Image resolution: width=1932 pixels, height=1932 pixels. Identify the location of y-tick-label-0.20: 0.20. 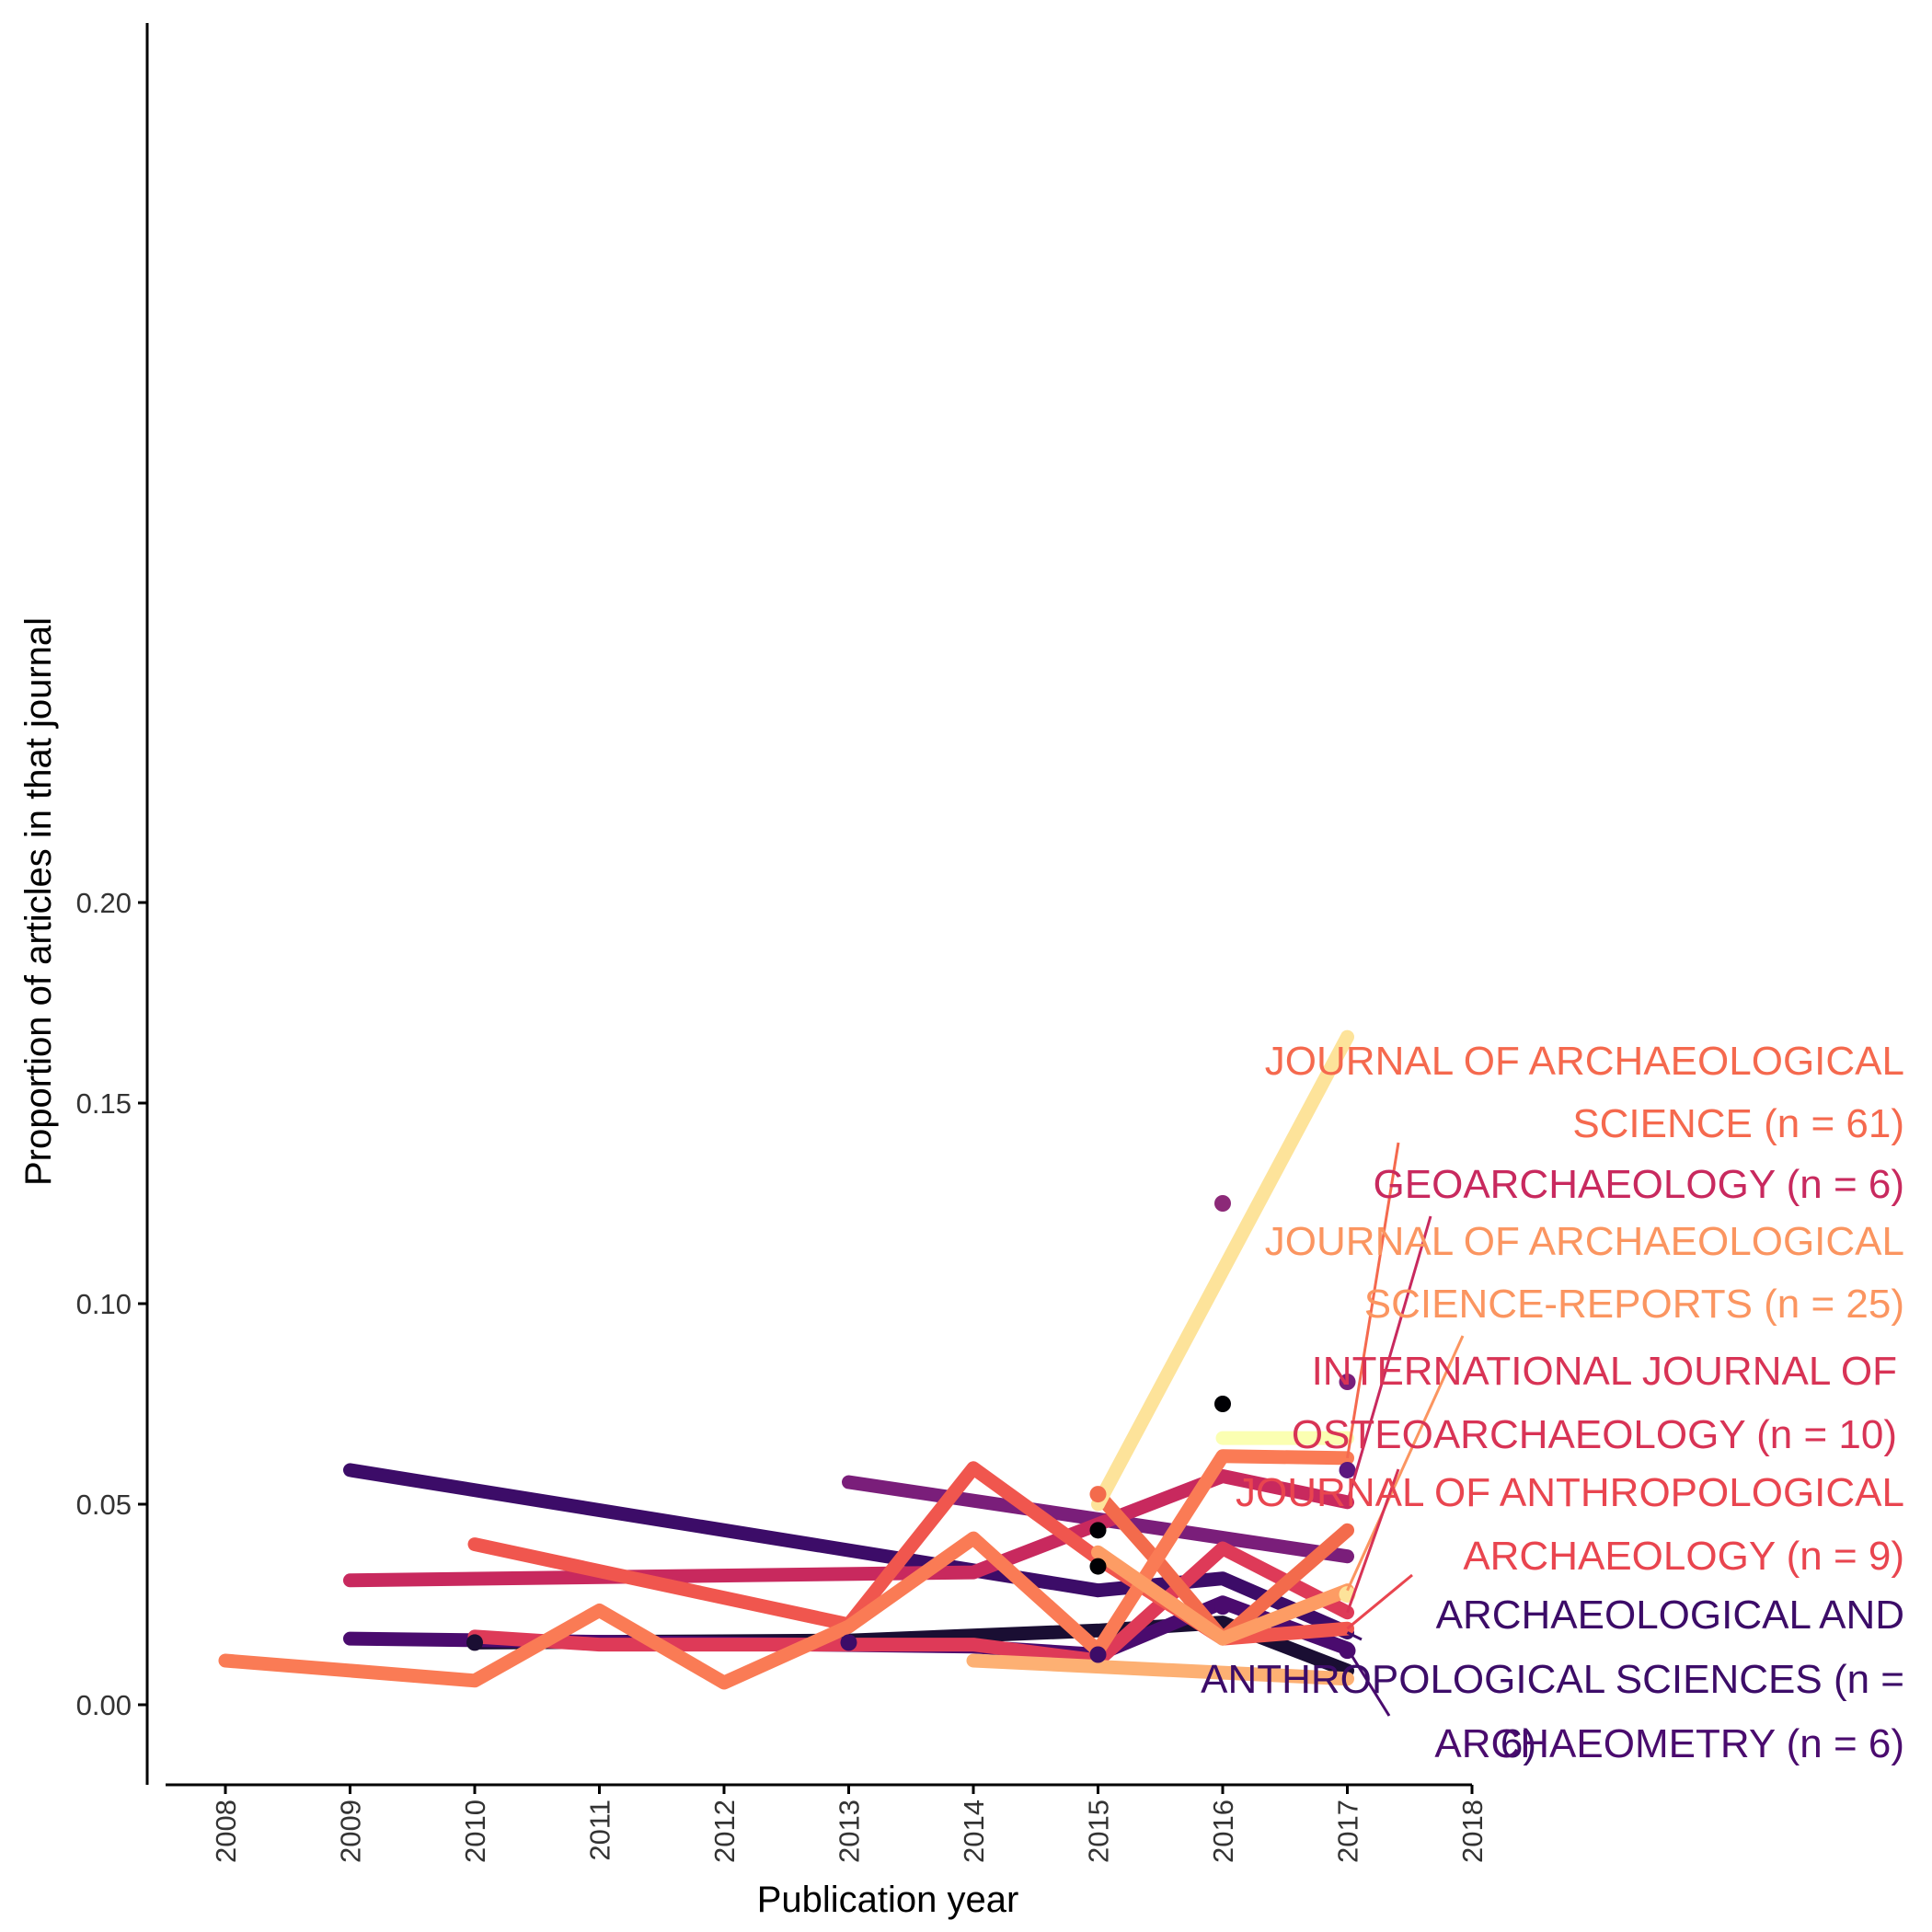
(104, 903).